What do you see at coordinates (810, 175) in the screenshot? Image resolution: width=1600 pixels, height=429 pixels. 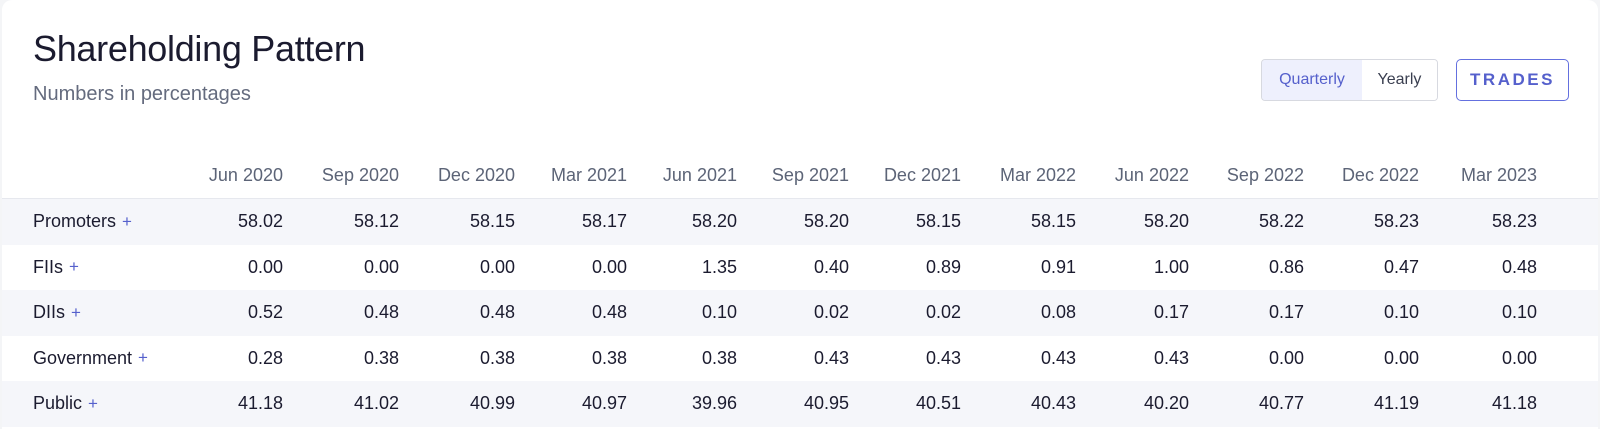 I see `column-header: Sep 2021` at bounding box center [810, 175].